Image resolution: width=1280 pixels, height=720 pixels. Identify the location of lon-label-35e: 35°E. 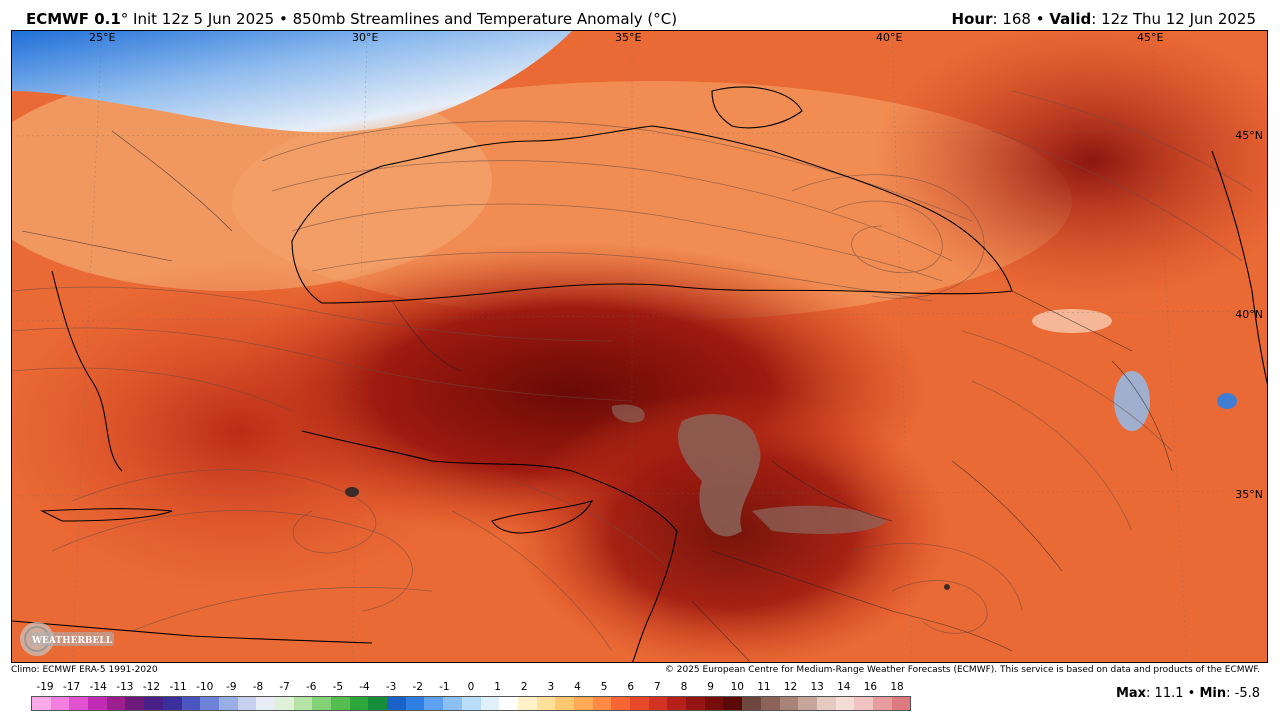
(628, 37).